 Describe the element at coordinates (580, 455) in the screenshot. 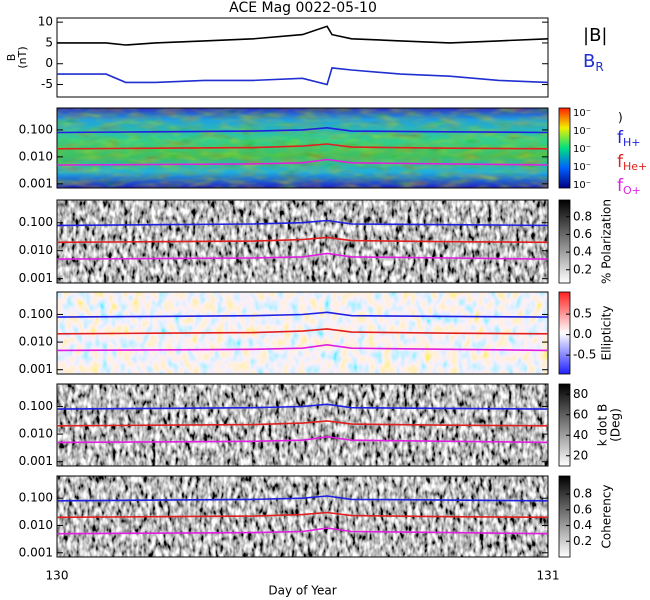

I see `colorbar-tick-label: 20` at that location.